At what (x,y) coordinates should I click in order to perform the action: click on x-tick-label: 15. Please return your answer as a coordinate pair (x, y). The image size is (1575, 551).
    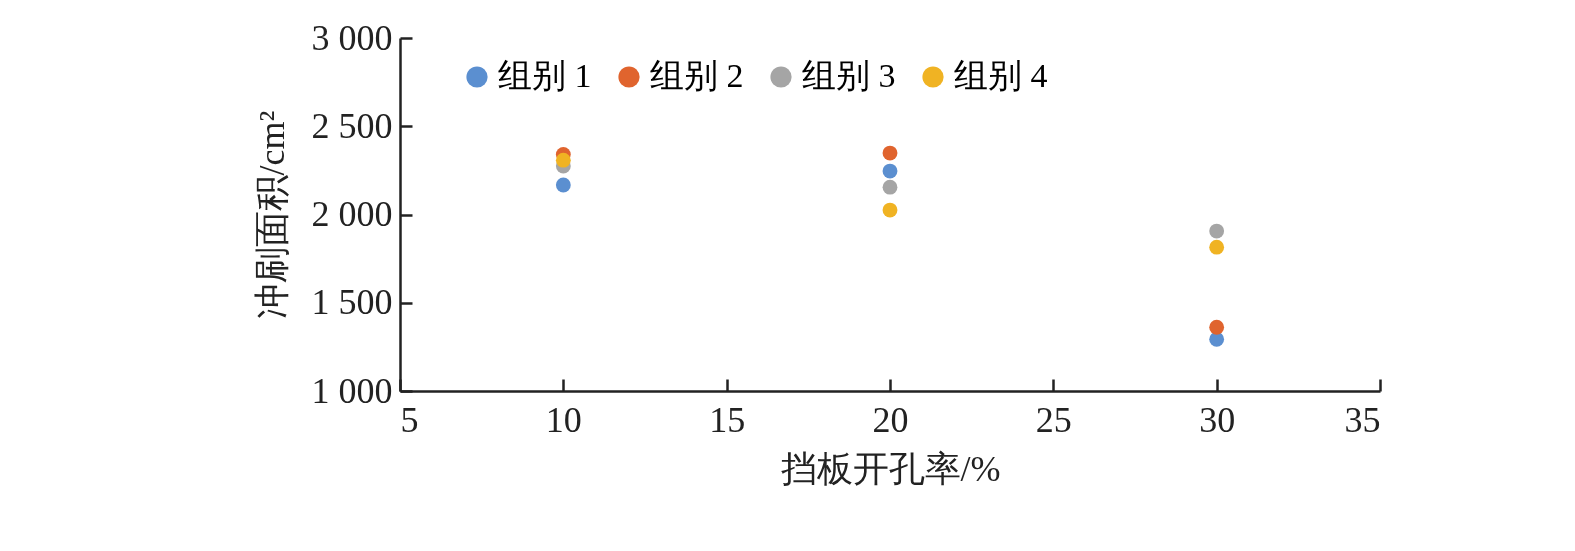
    Looking at the image, I should click on (727, 419).